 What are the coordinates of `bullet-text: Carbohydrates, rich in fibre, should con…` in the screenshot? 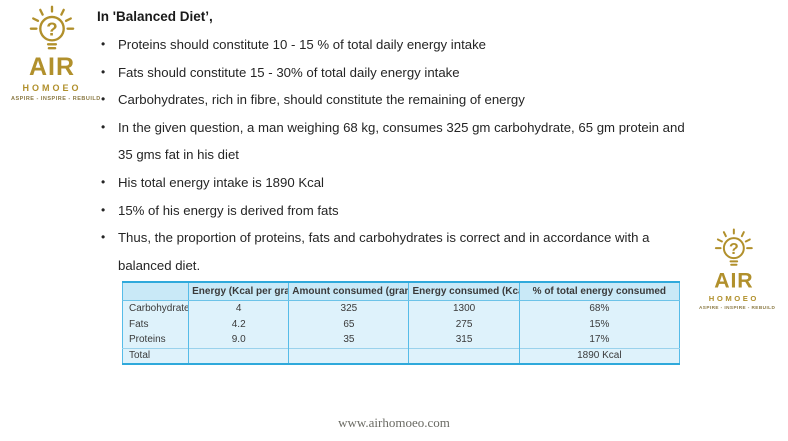 It's located at (321, 100).